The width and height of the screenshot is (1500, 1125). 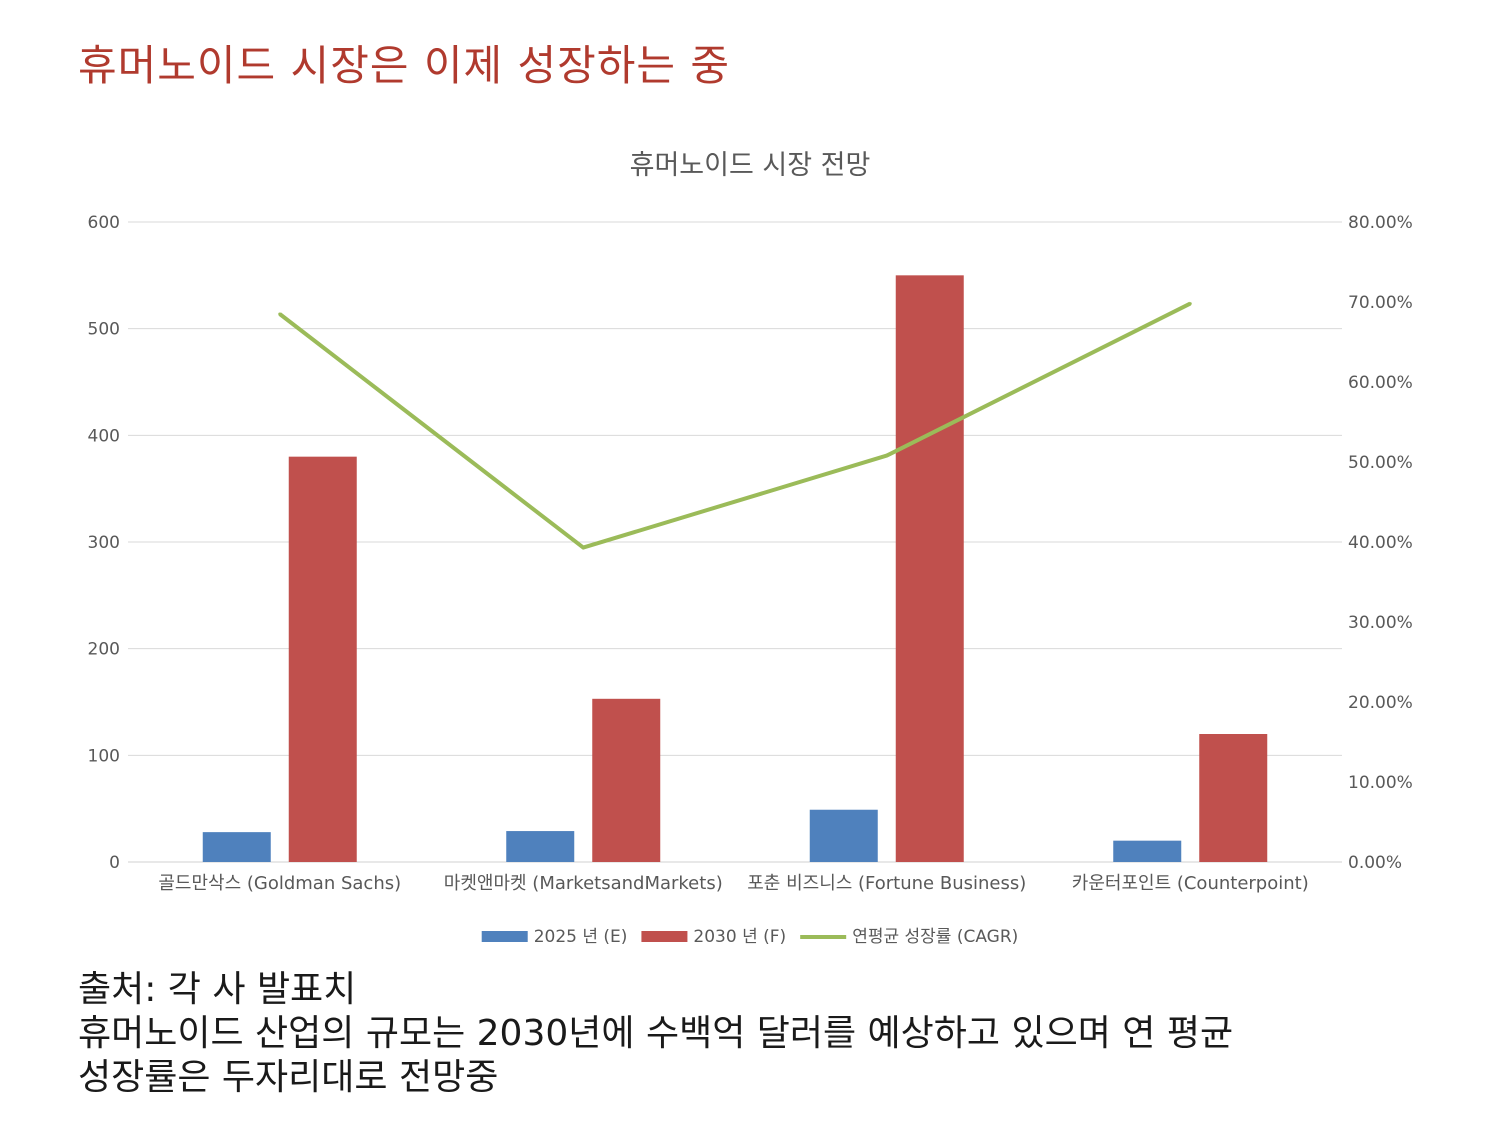 I want to click on cagr-line-series, so click(x=735, y=425).